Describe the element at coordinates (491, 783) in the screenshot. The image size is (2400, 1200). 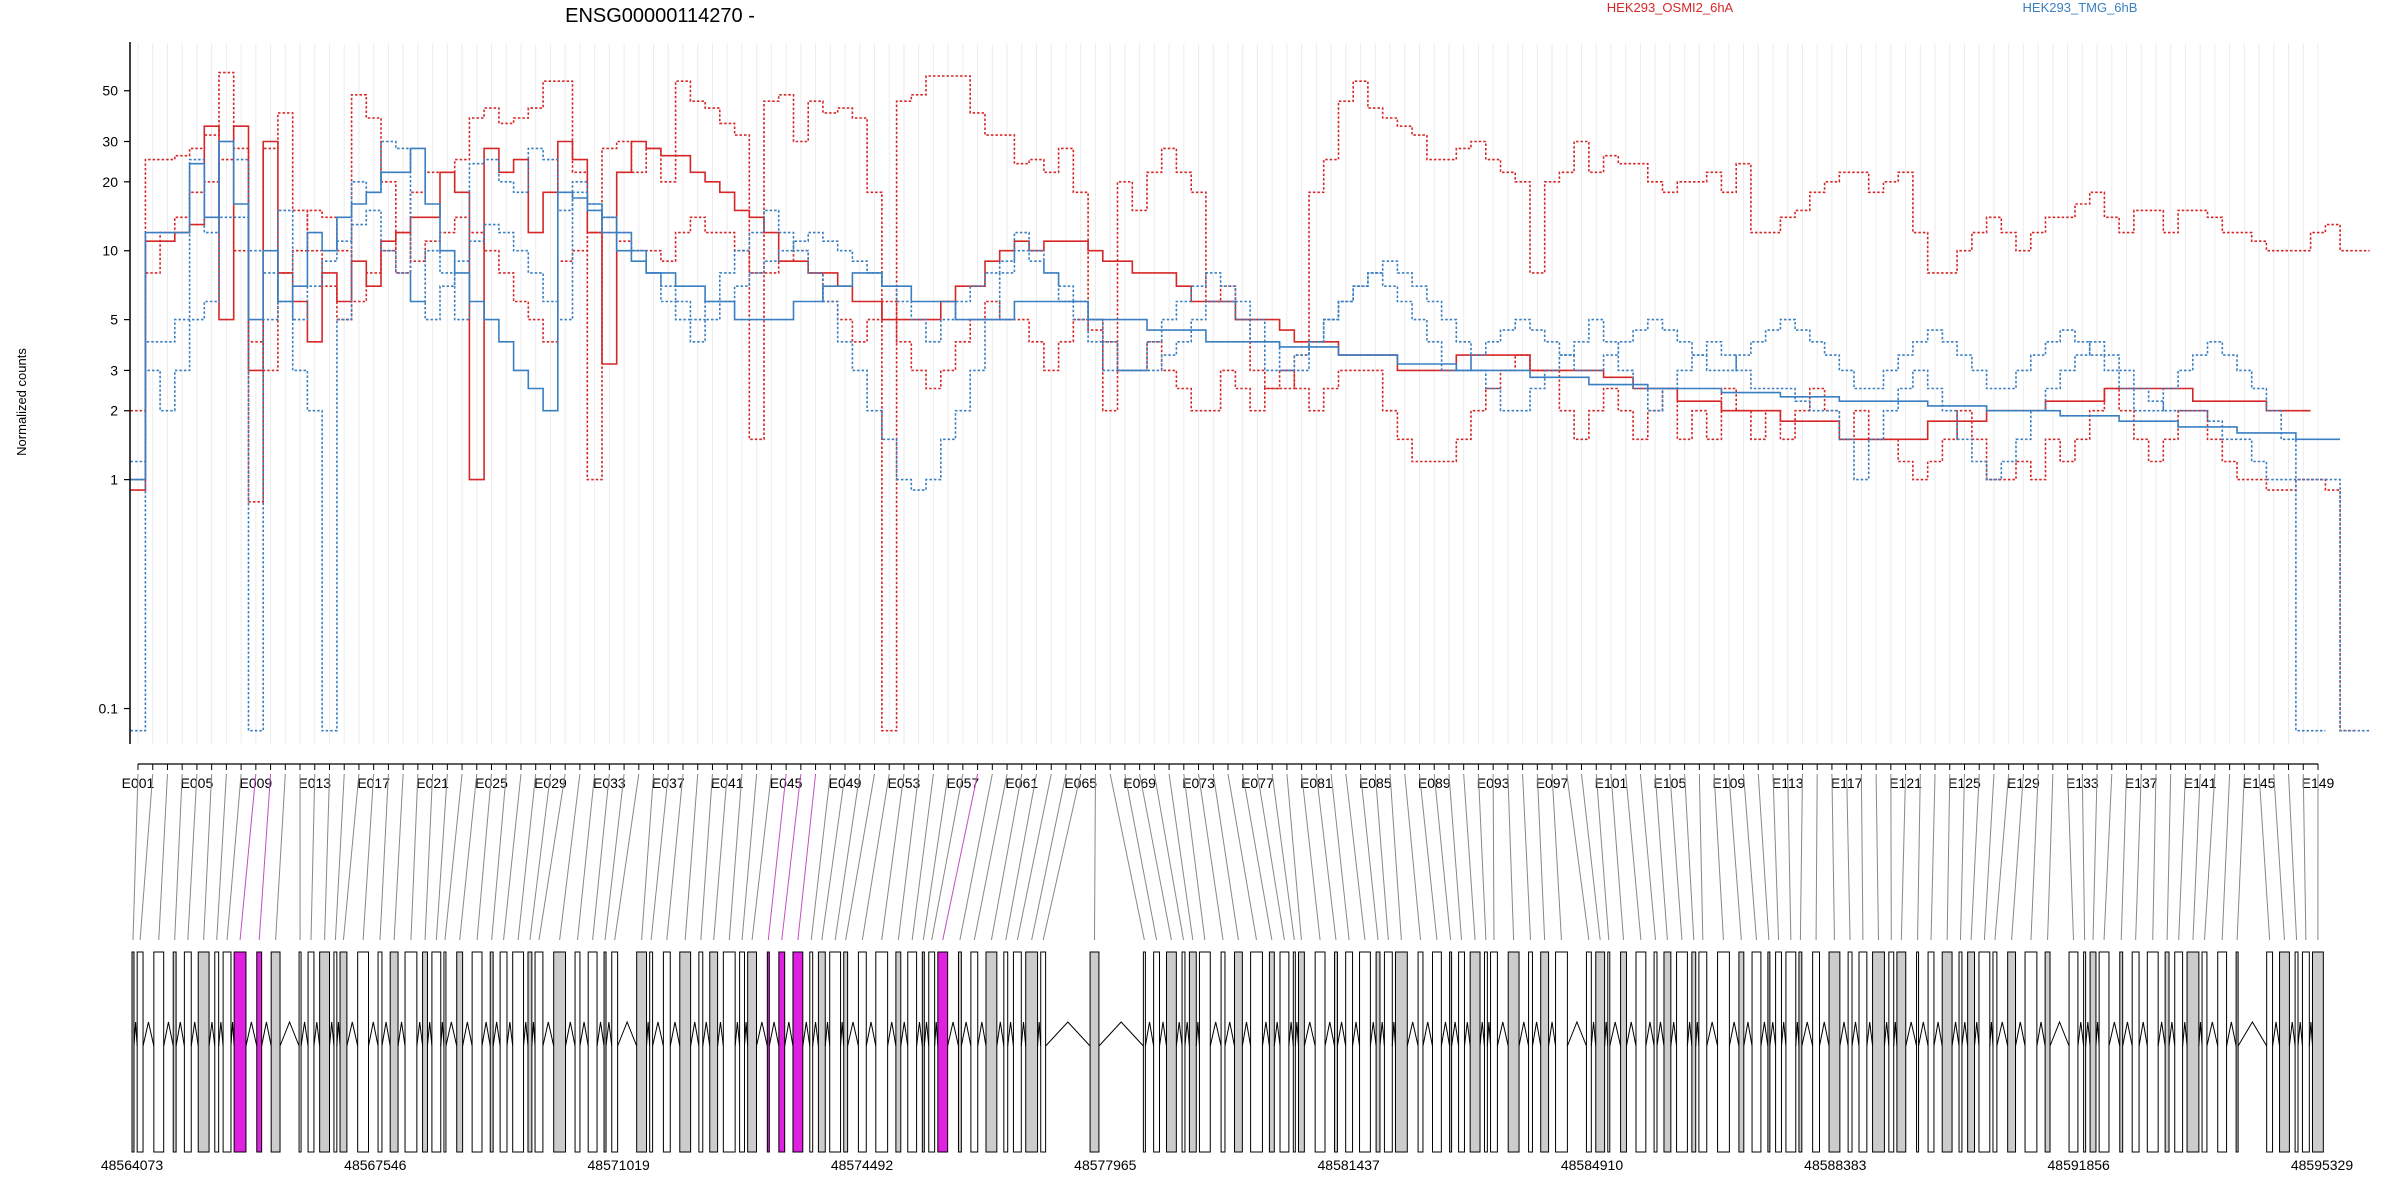
I see `exon-tick-label: E025` at that location.